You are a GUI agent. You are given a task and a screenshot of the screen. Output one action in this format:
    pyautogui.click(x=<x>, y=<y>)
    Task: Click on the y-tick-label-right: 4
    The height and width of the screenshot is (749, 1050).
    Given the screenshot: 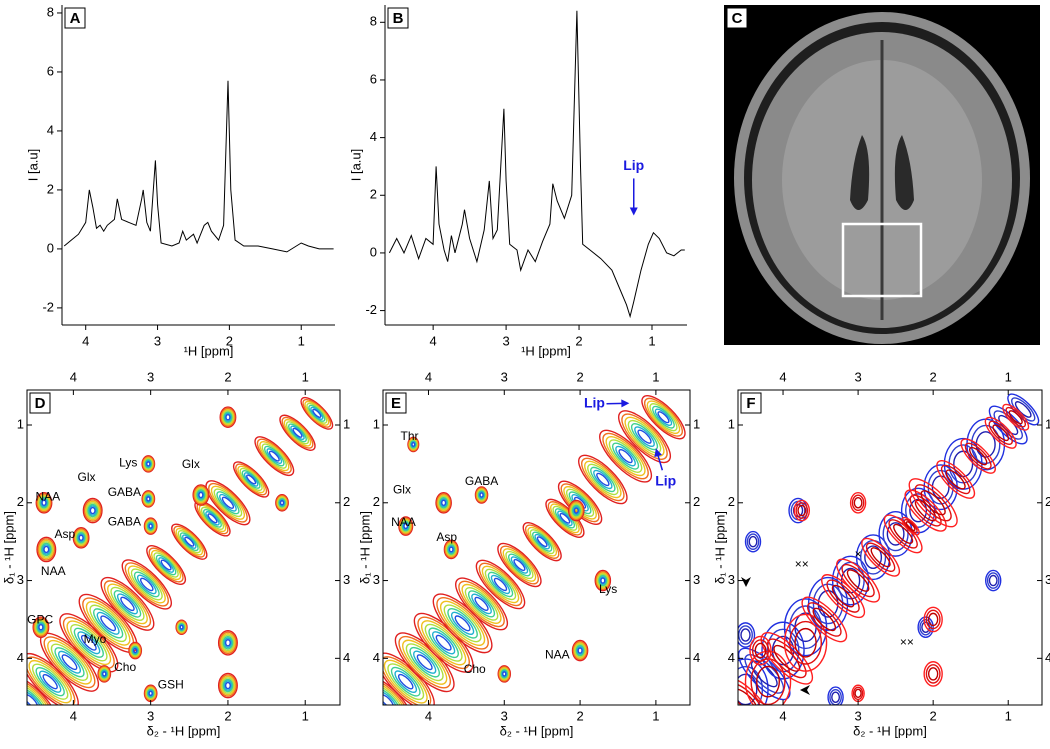 What is the action you would take?
    pyautogui.click(x=696, y=657)
    